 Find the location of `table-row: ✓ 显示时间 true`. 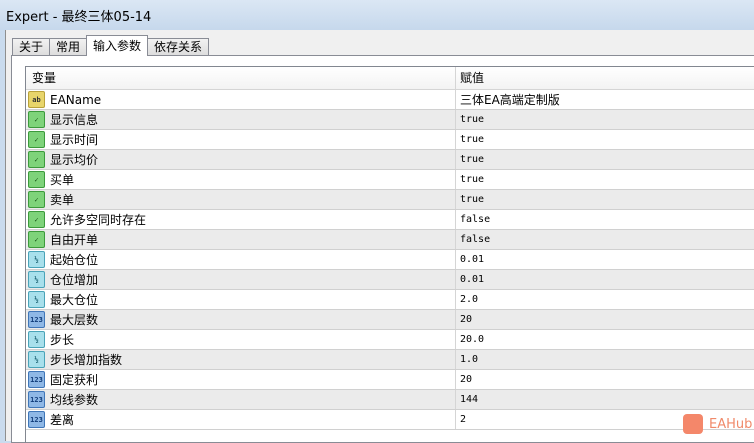

table-row: ✓ 显示时间 true is located at coordinates (390, 140).